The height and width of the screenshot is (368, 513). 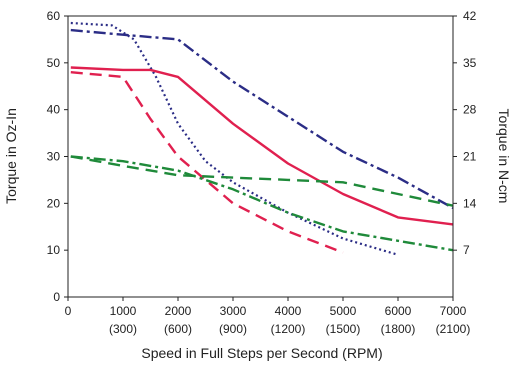 I want to click on x-tick-rpm-label: (300), so click(x=123, y=329).